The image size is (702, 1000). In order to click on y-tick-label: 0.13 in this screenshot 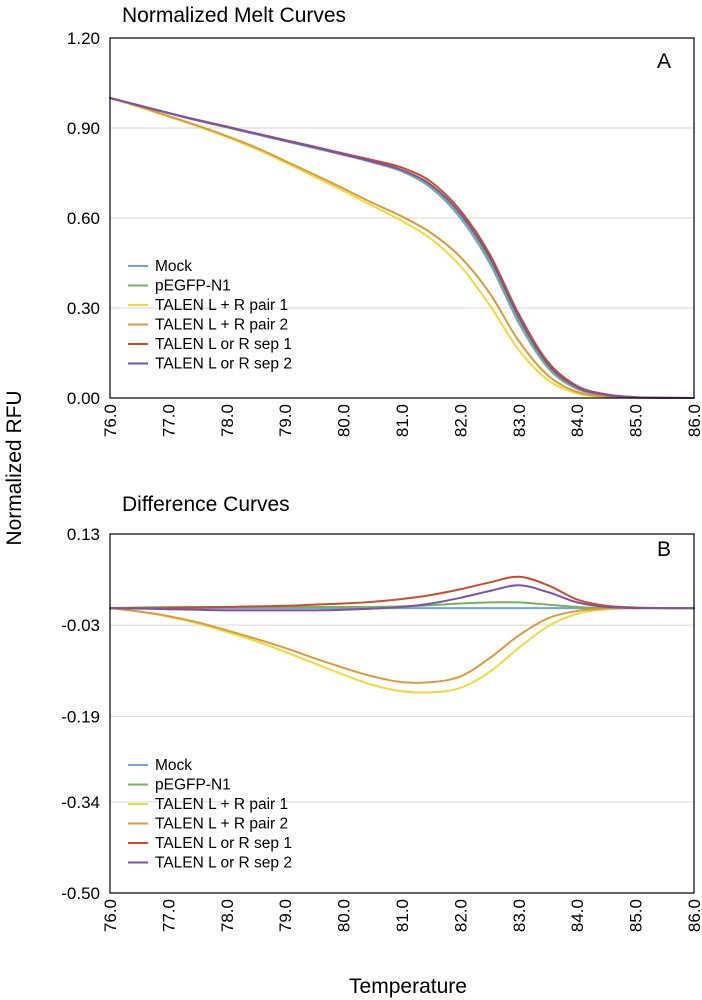, I will do `click(83, 534)`.